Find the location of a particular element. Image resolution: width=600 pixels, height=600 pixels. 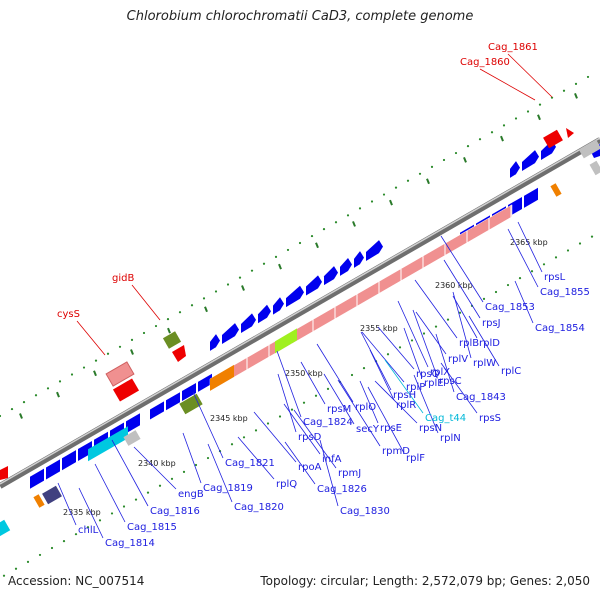

gene-label-rplB: rplB is located at coordinates (469, 343).